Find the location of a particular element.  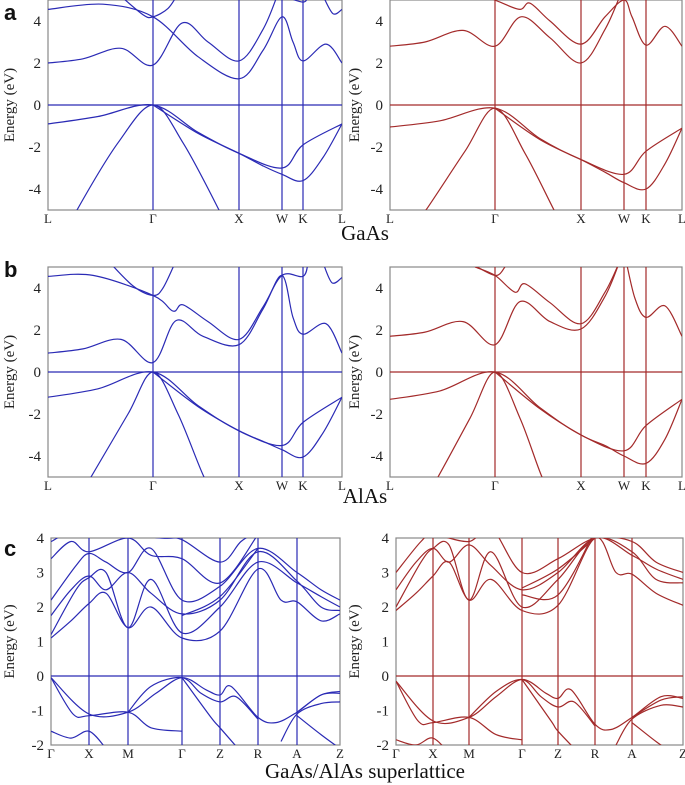

band-plot-c-right: 4 3 2 1 0 -1 -2 Energy (eV) Γ X M Γ Z R A Z is located at coordinates (516, 646).